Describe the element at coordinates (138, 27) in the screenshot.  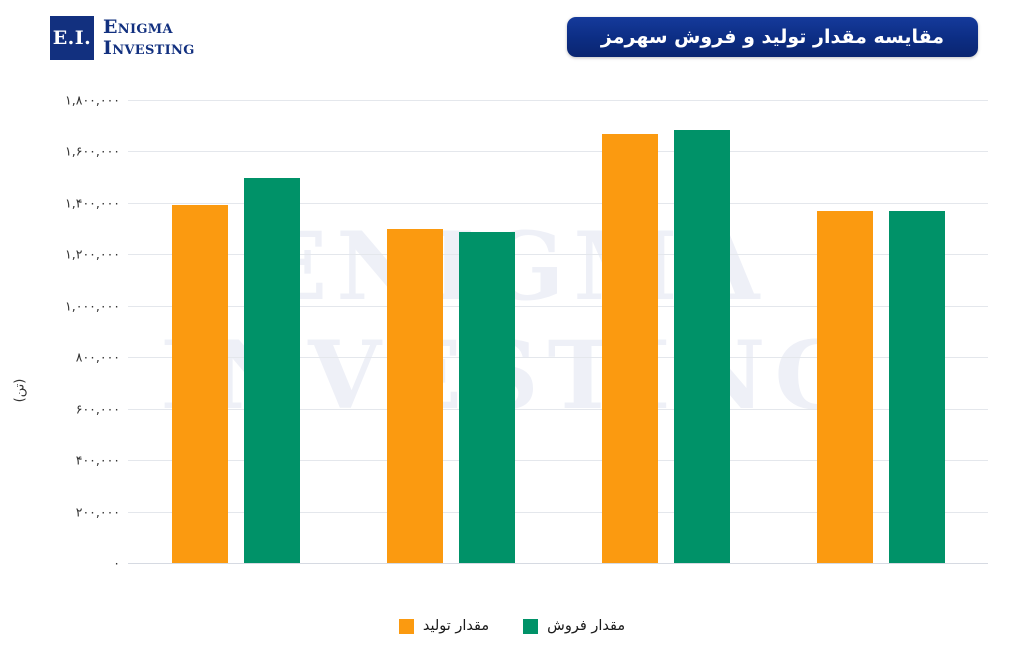
I see `logo-line-enigma: Enigma` at that location.